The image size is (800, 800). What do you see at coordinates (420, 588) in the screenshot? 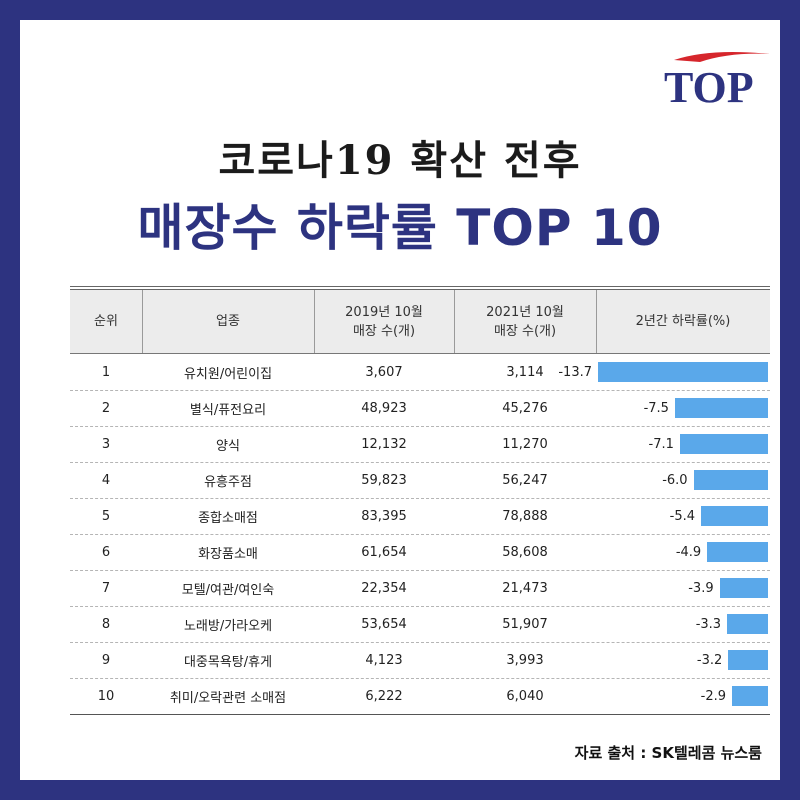
I see `table-row: 7 모텔/여관/여인숙 22,354 21,473 -3.9` at bounding box center [420, 588].